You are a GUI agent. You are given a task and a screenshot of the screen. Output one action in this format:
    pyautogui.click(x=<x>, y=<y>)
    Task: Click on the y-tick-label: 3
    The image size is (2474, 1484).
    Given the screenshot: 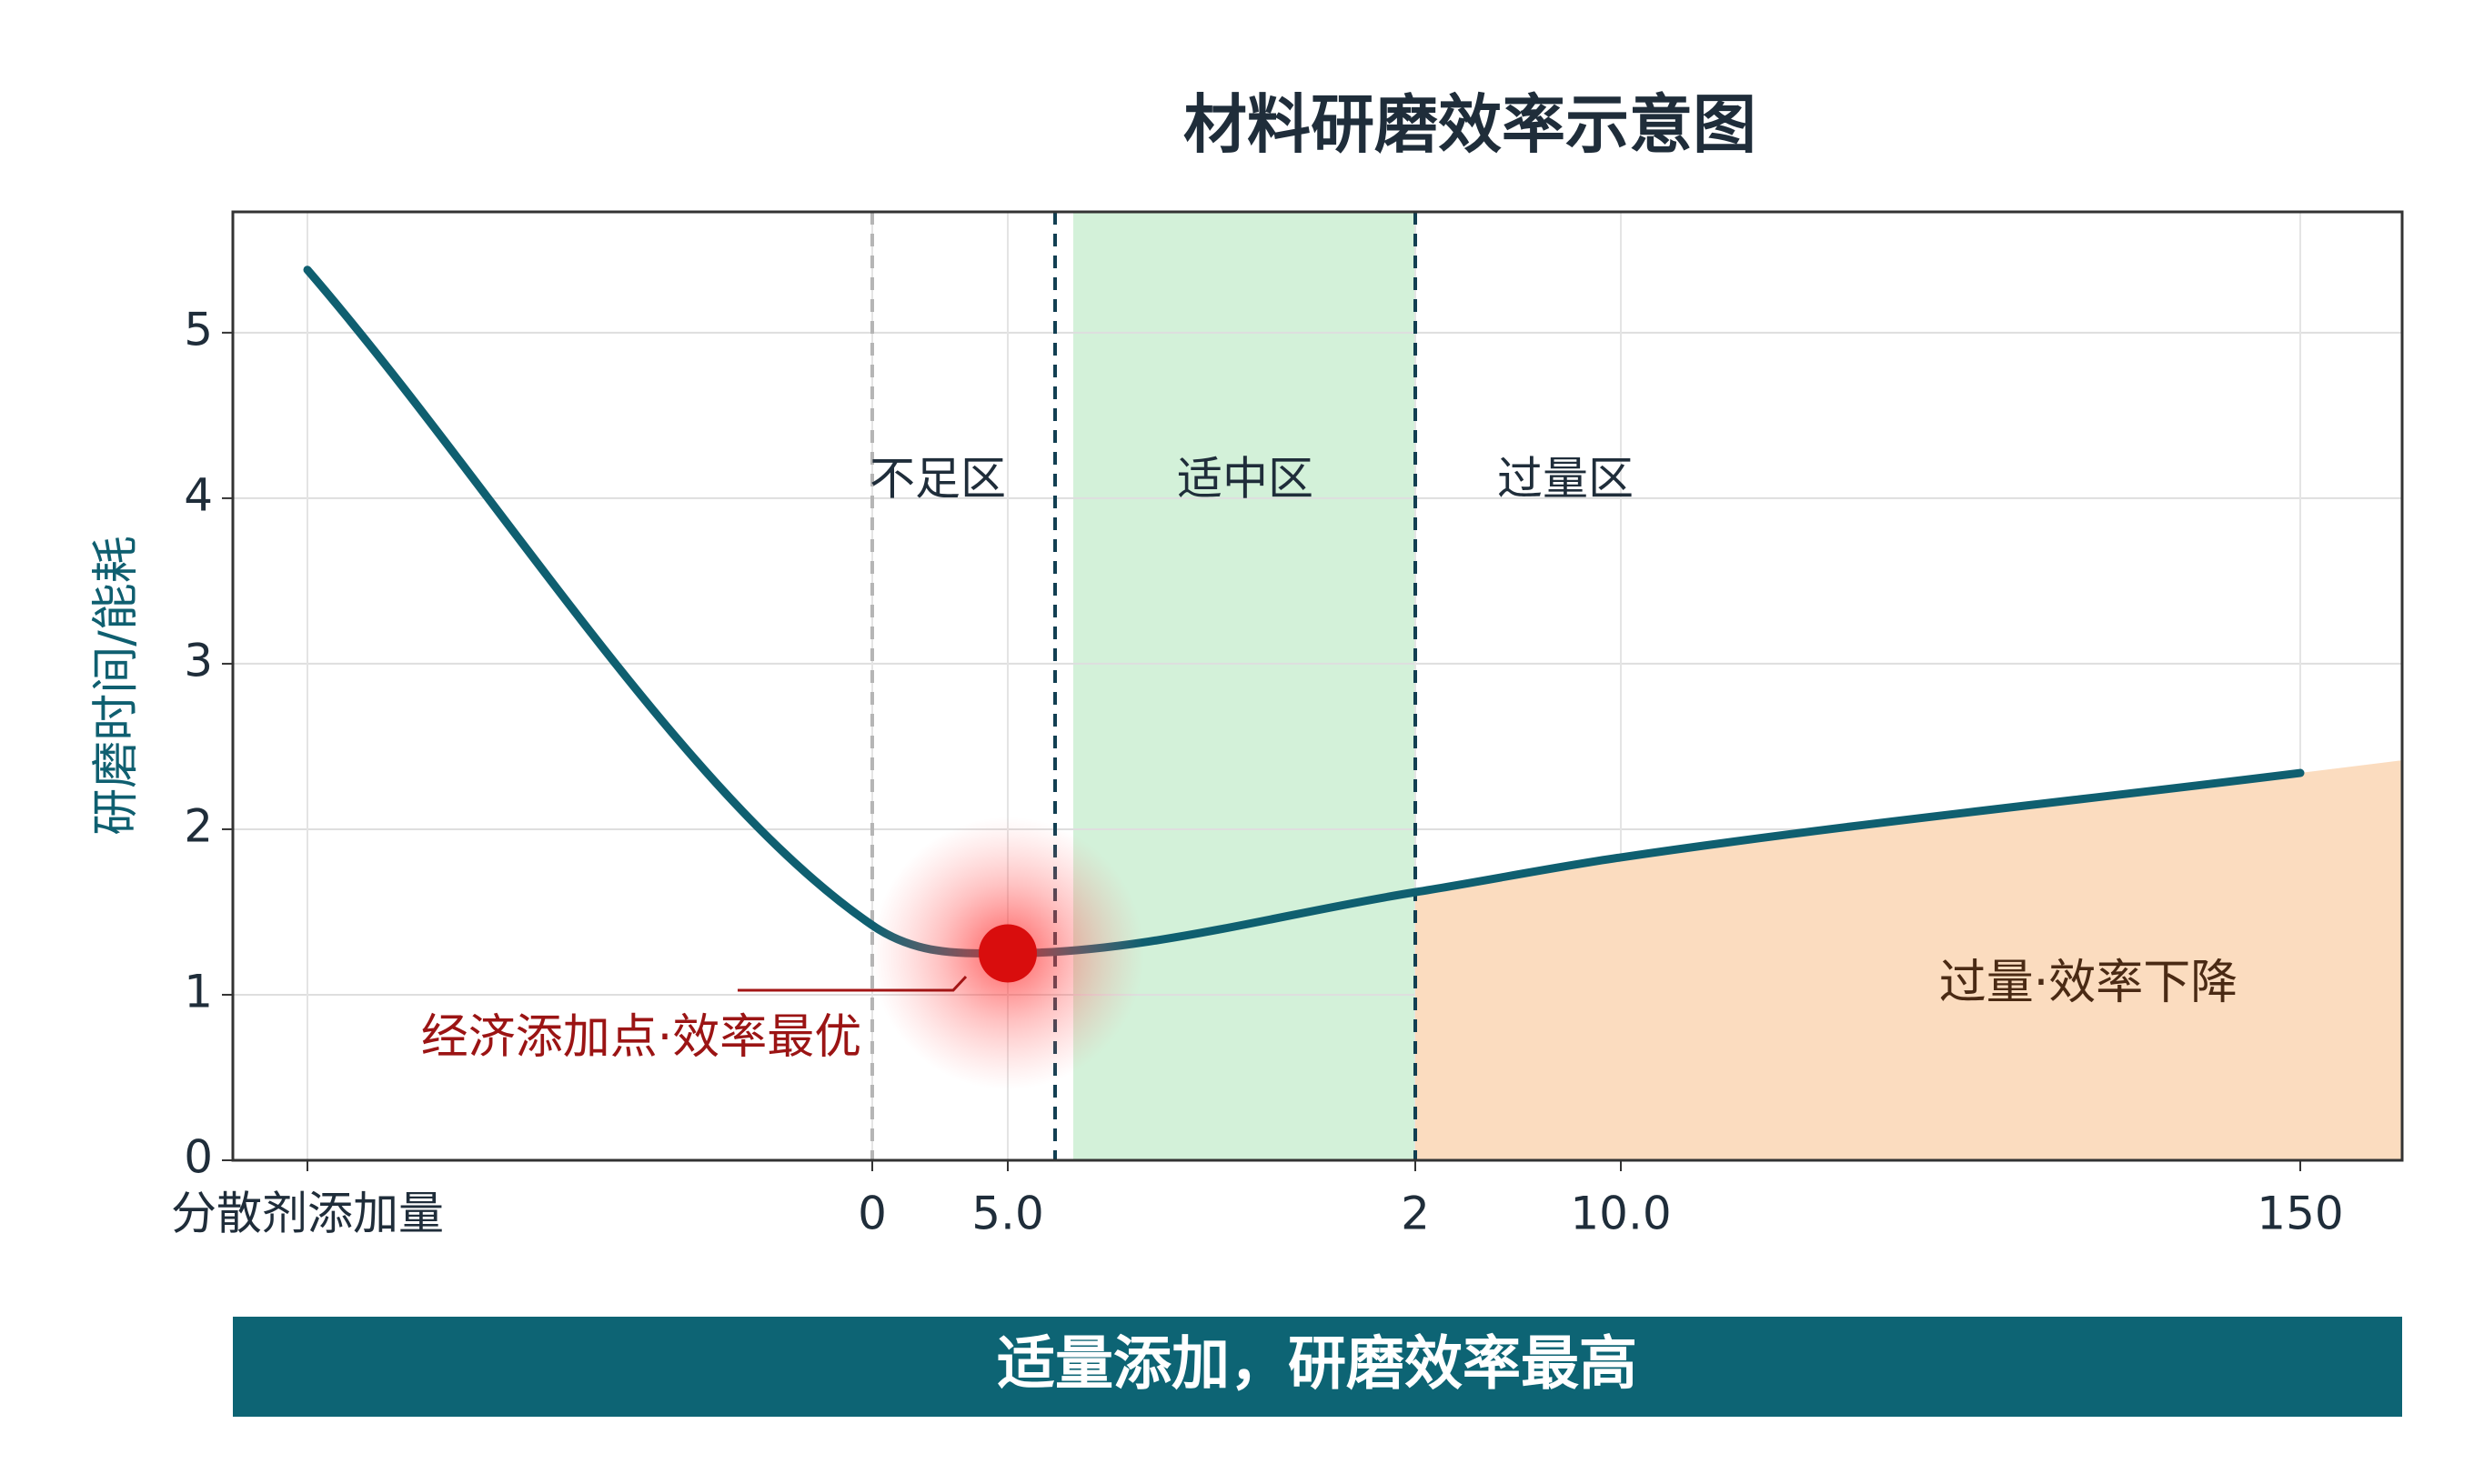 What is the action you would take?
    pyautogui.click(x=198, y=660)
    